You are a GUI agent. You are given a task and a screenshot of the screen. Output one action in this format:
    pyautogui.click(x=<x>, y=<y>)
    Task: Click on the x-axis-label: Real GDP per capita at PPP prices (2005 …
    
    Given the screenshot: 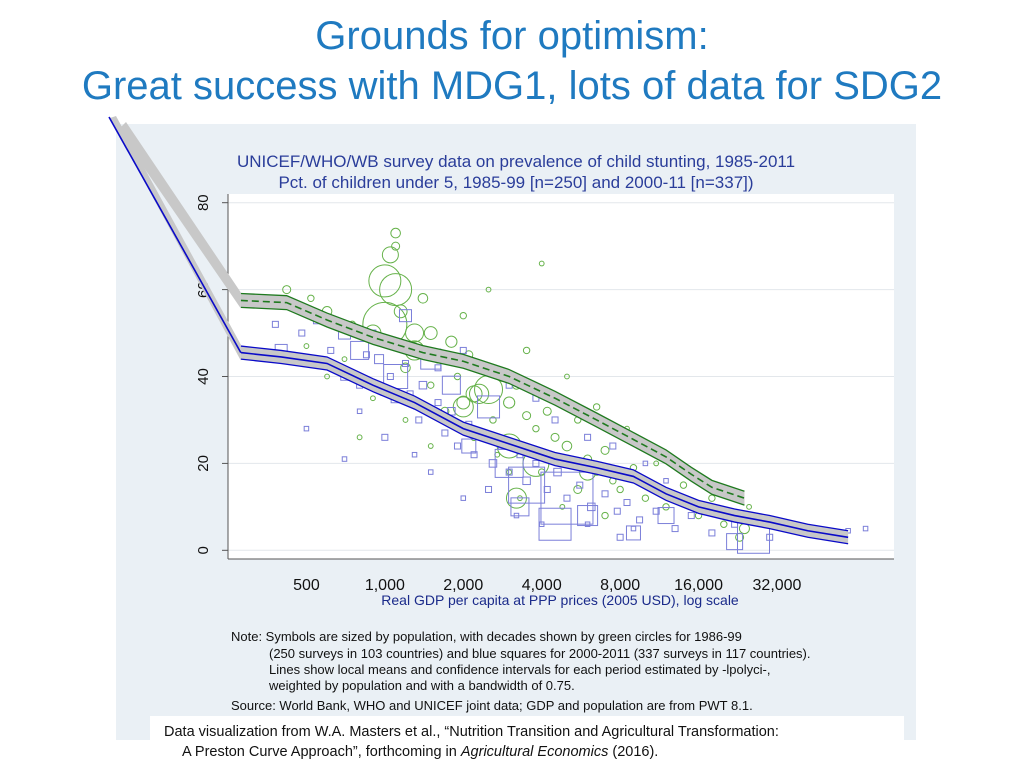 What is the action you would take?
    pyautogui.click(x=560, y=600)
    